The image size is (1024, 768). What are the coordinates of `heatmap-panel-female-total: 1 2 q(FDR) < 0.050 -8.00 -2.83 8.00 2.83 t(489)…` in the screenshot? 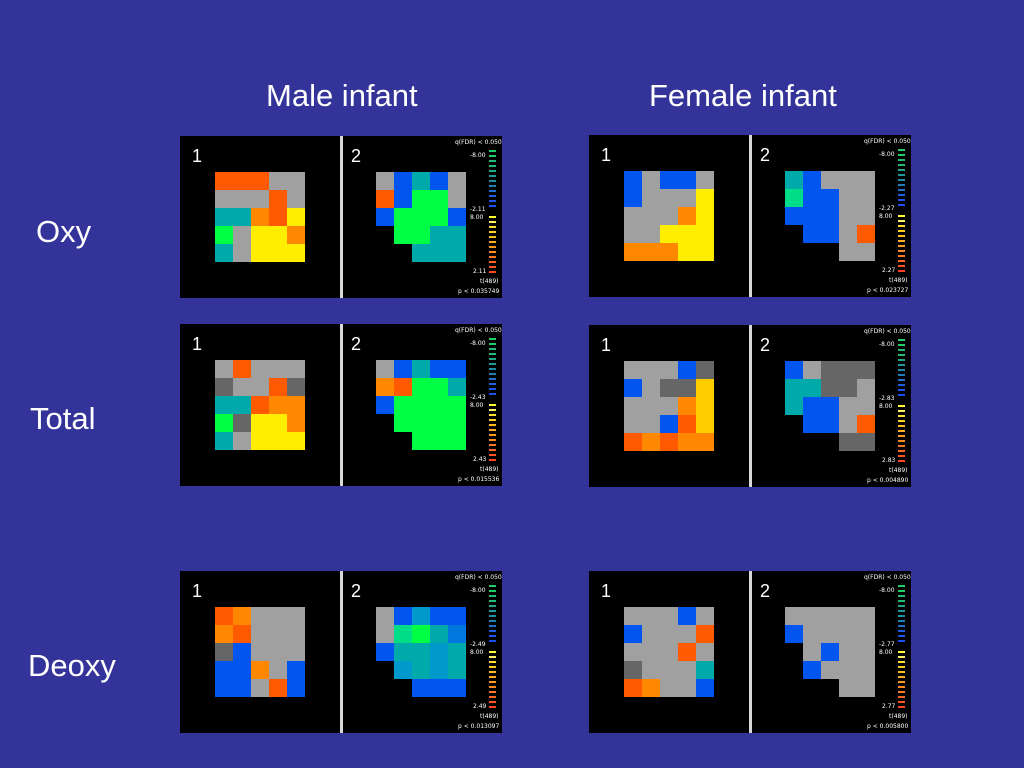 It's located at (750, 406).